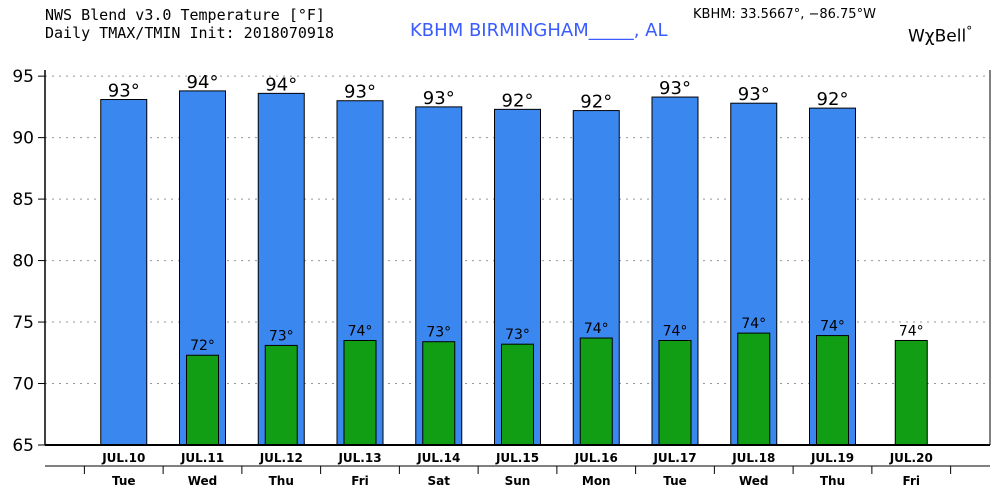 Image resolution: width=1000 pixels, height=500 pixels. I want to click on y-tick-label: 80, so click(23, 262).